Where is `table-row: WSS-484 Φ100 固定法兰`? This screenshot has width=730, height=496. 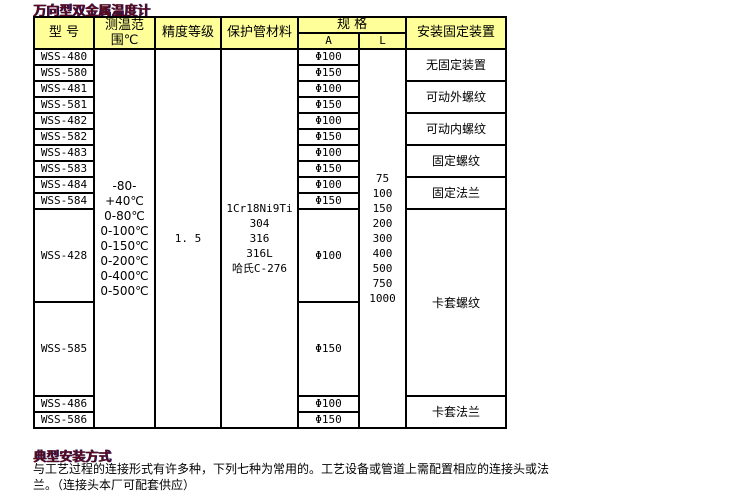
table-row: WSS-484 Φ100 固定法兰 is located at coordinates (270, 193).